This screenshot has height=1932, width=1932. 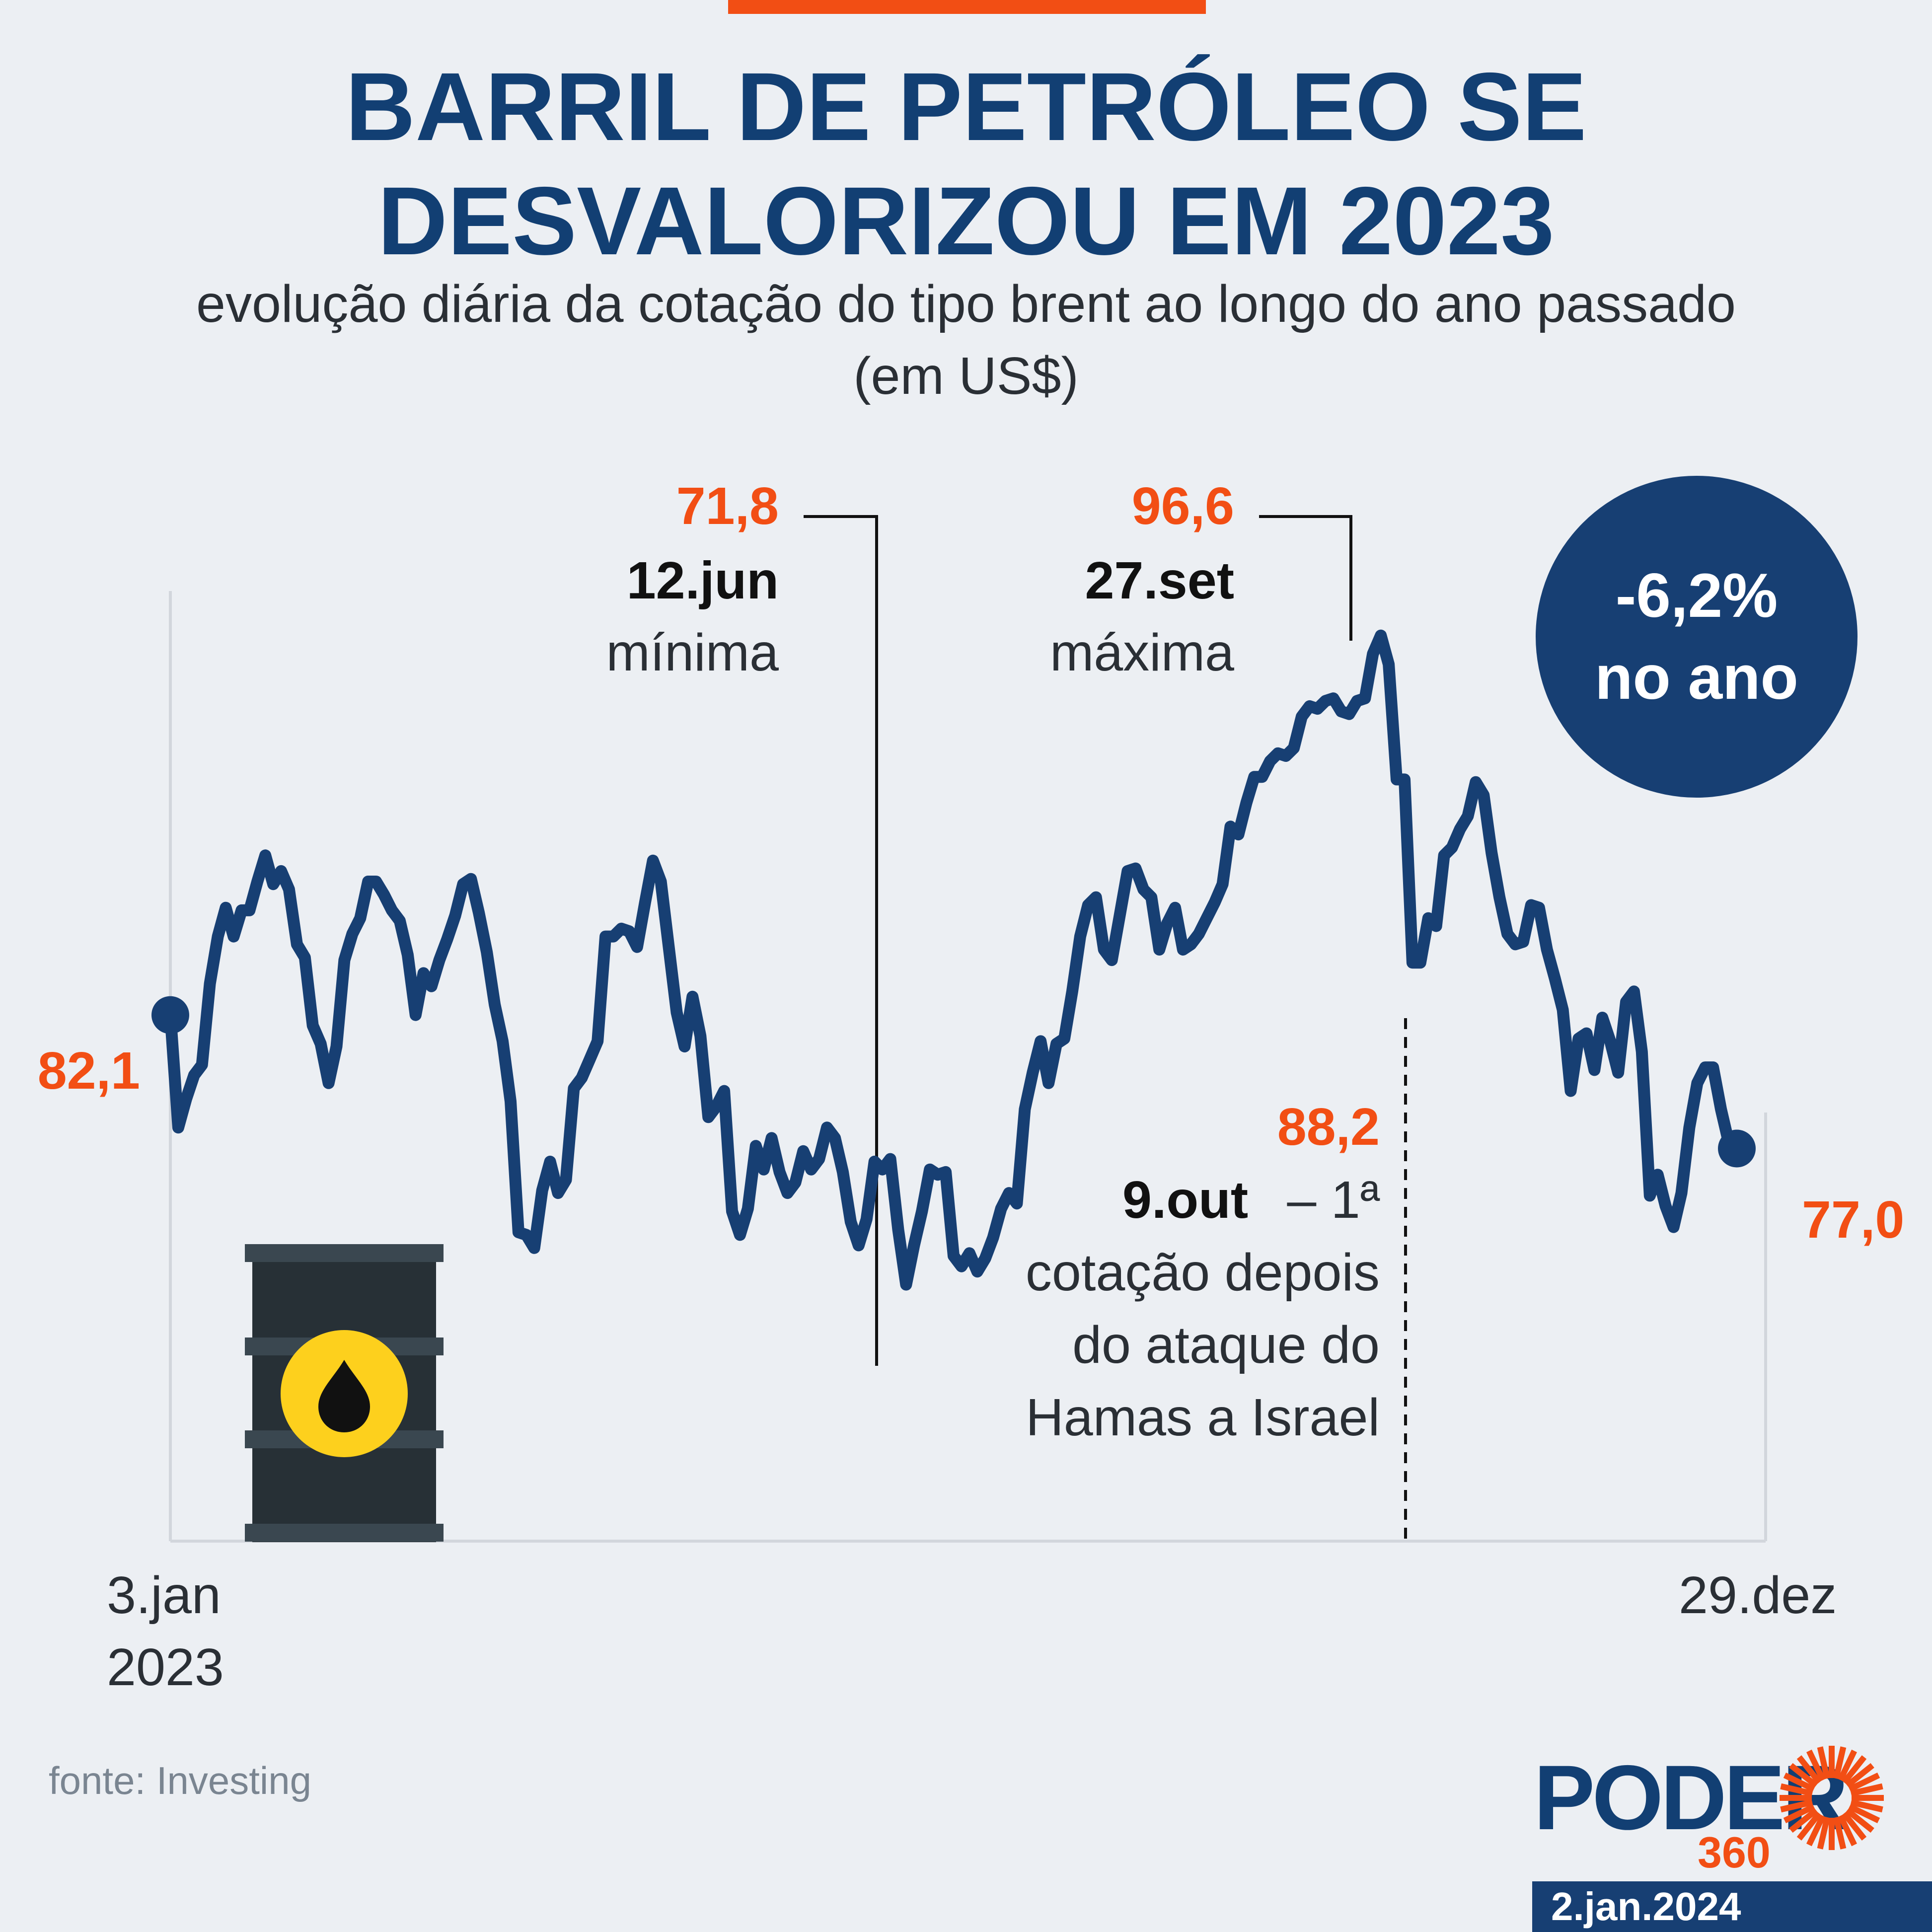 I want to click on max-annotation-leader, so click(x=1305, y=578).